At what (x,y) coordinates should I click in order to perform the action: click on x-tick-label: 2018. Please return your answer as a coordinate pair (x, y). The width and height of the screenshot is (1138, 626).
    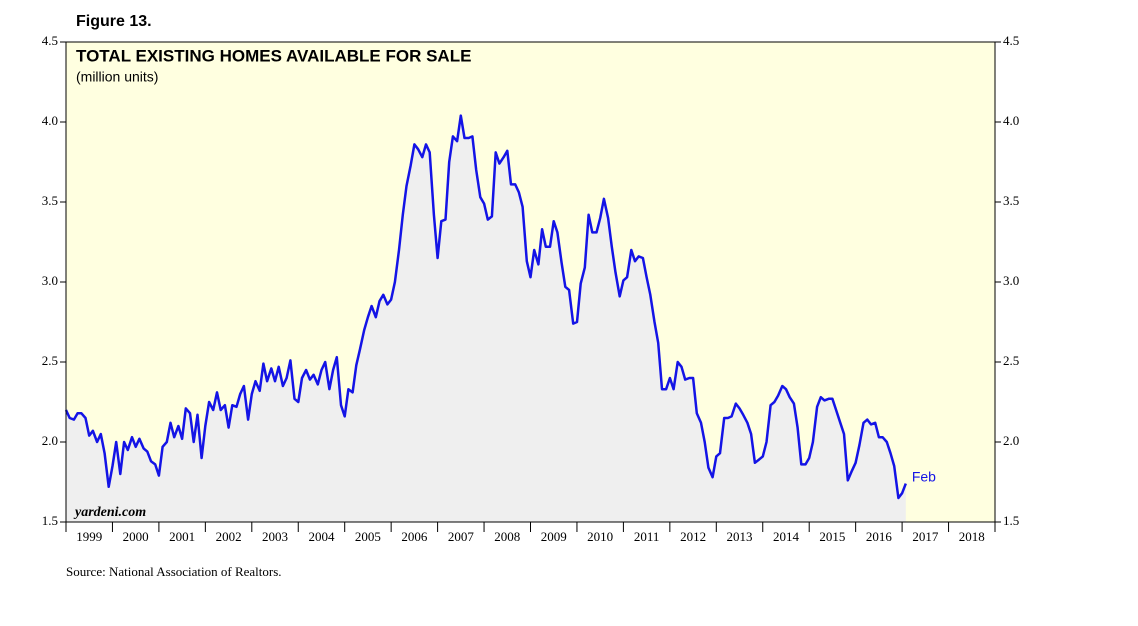
    Looking at the image, I should click on (972, 536).